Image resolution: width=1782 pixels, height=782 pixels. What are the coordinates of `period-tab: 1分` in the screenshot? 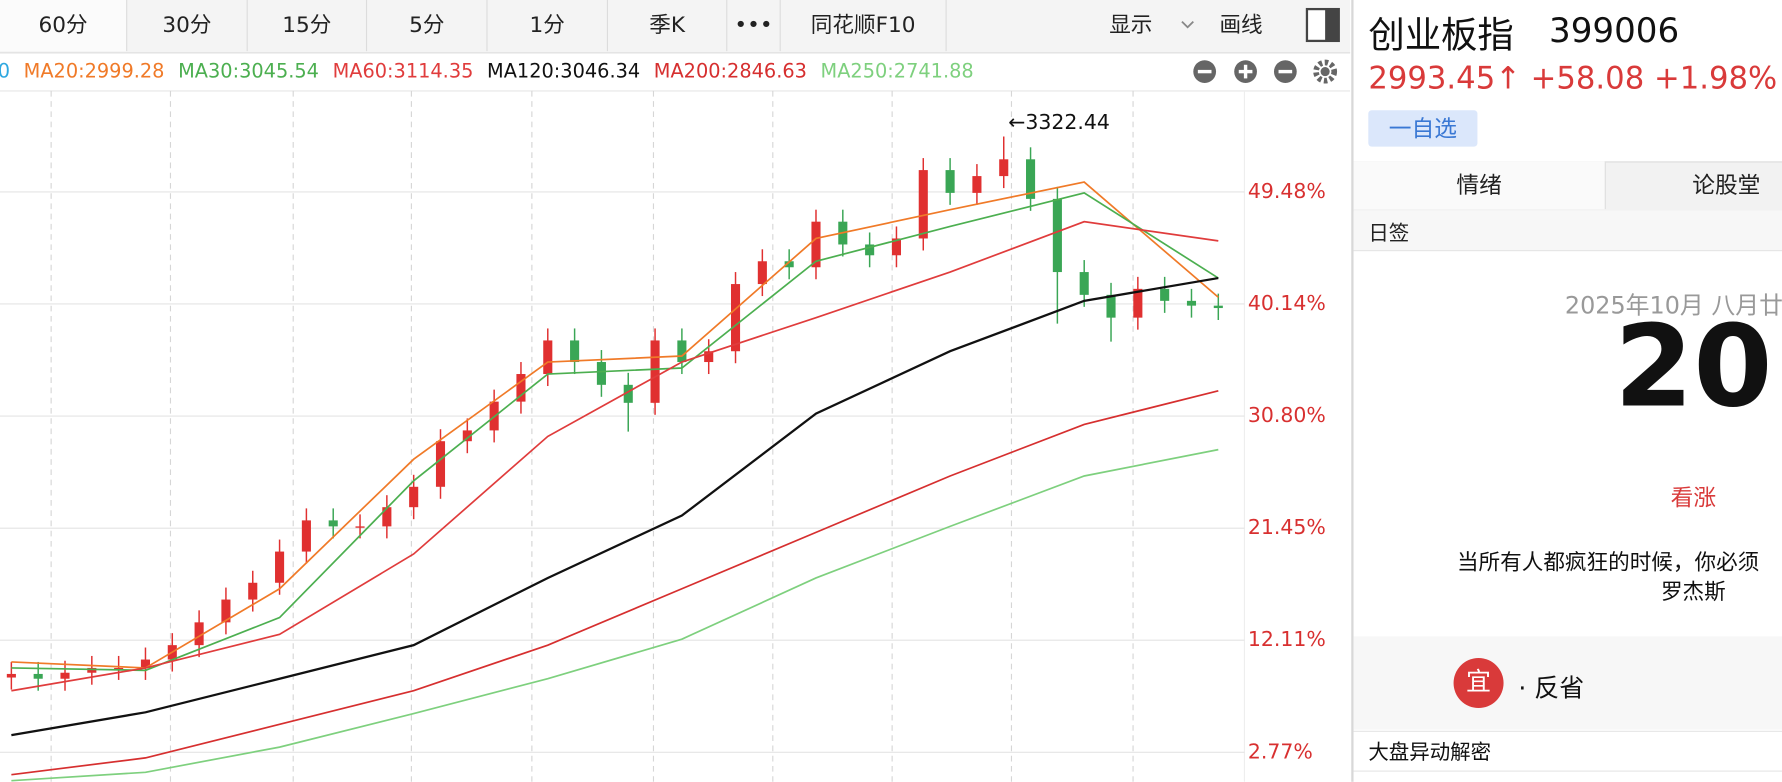 It's located at (548, 26).